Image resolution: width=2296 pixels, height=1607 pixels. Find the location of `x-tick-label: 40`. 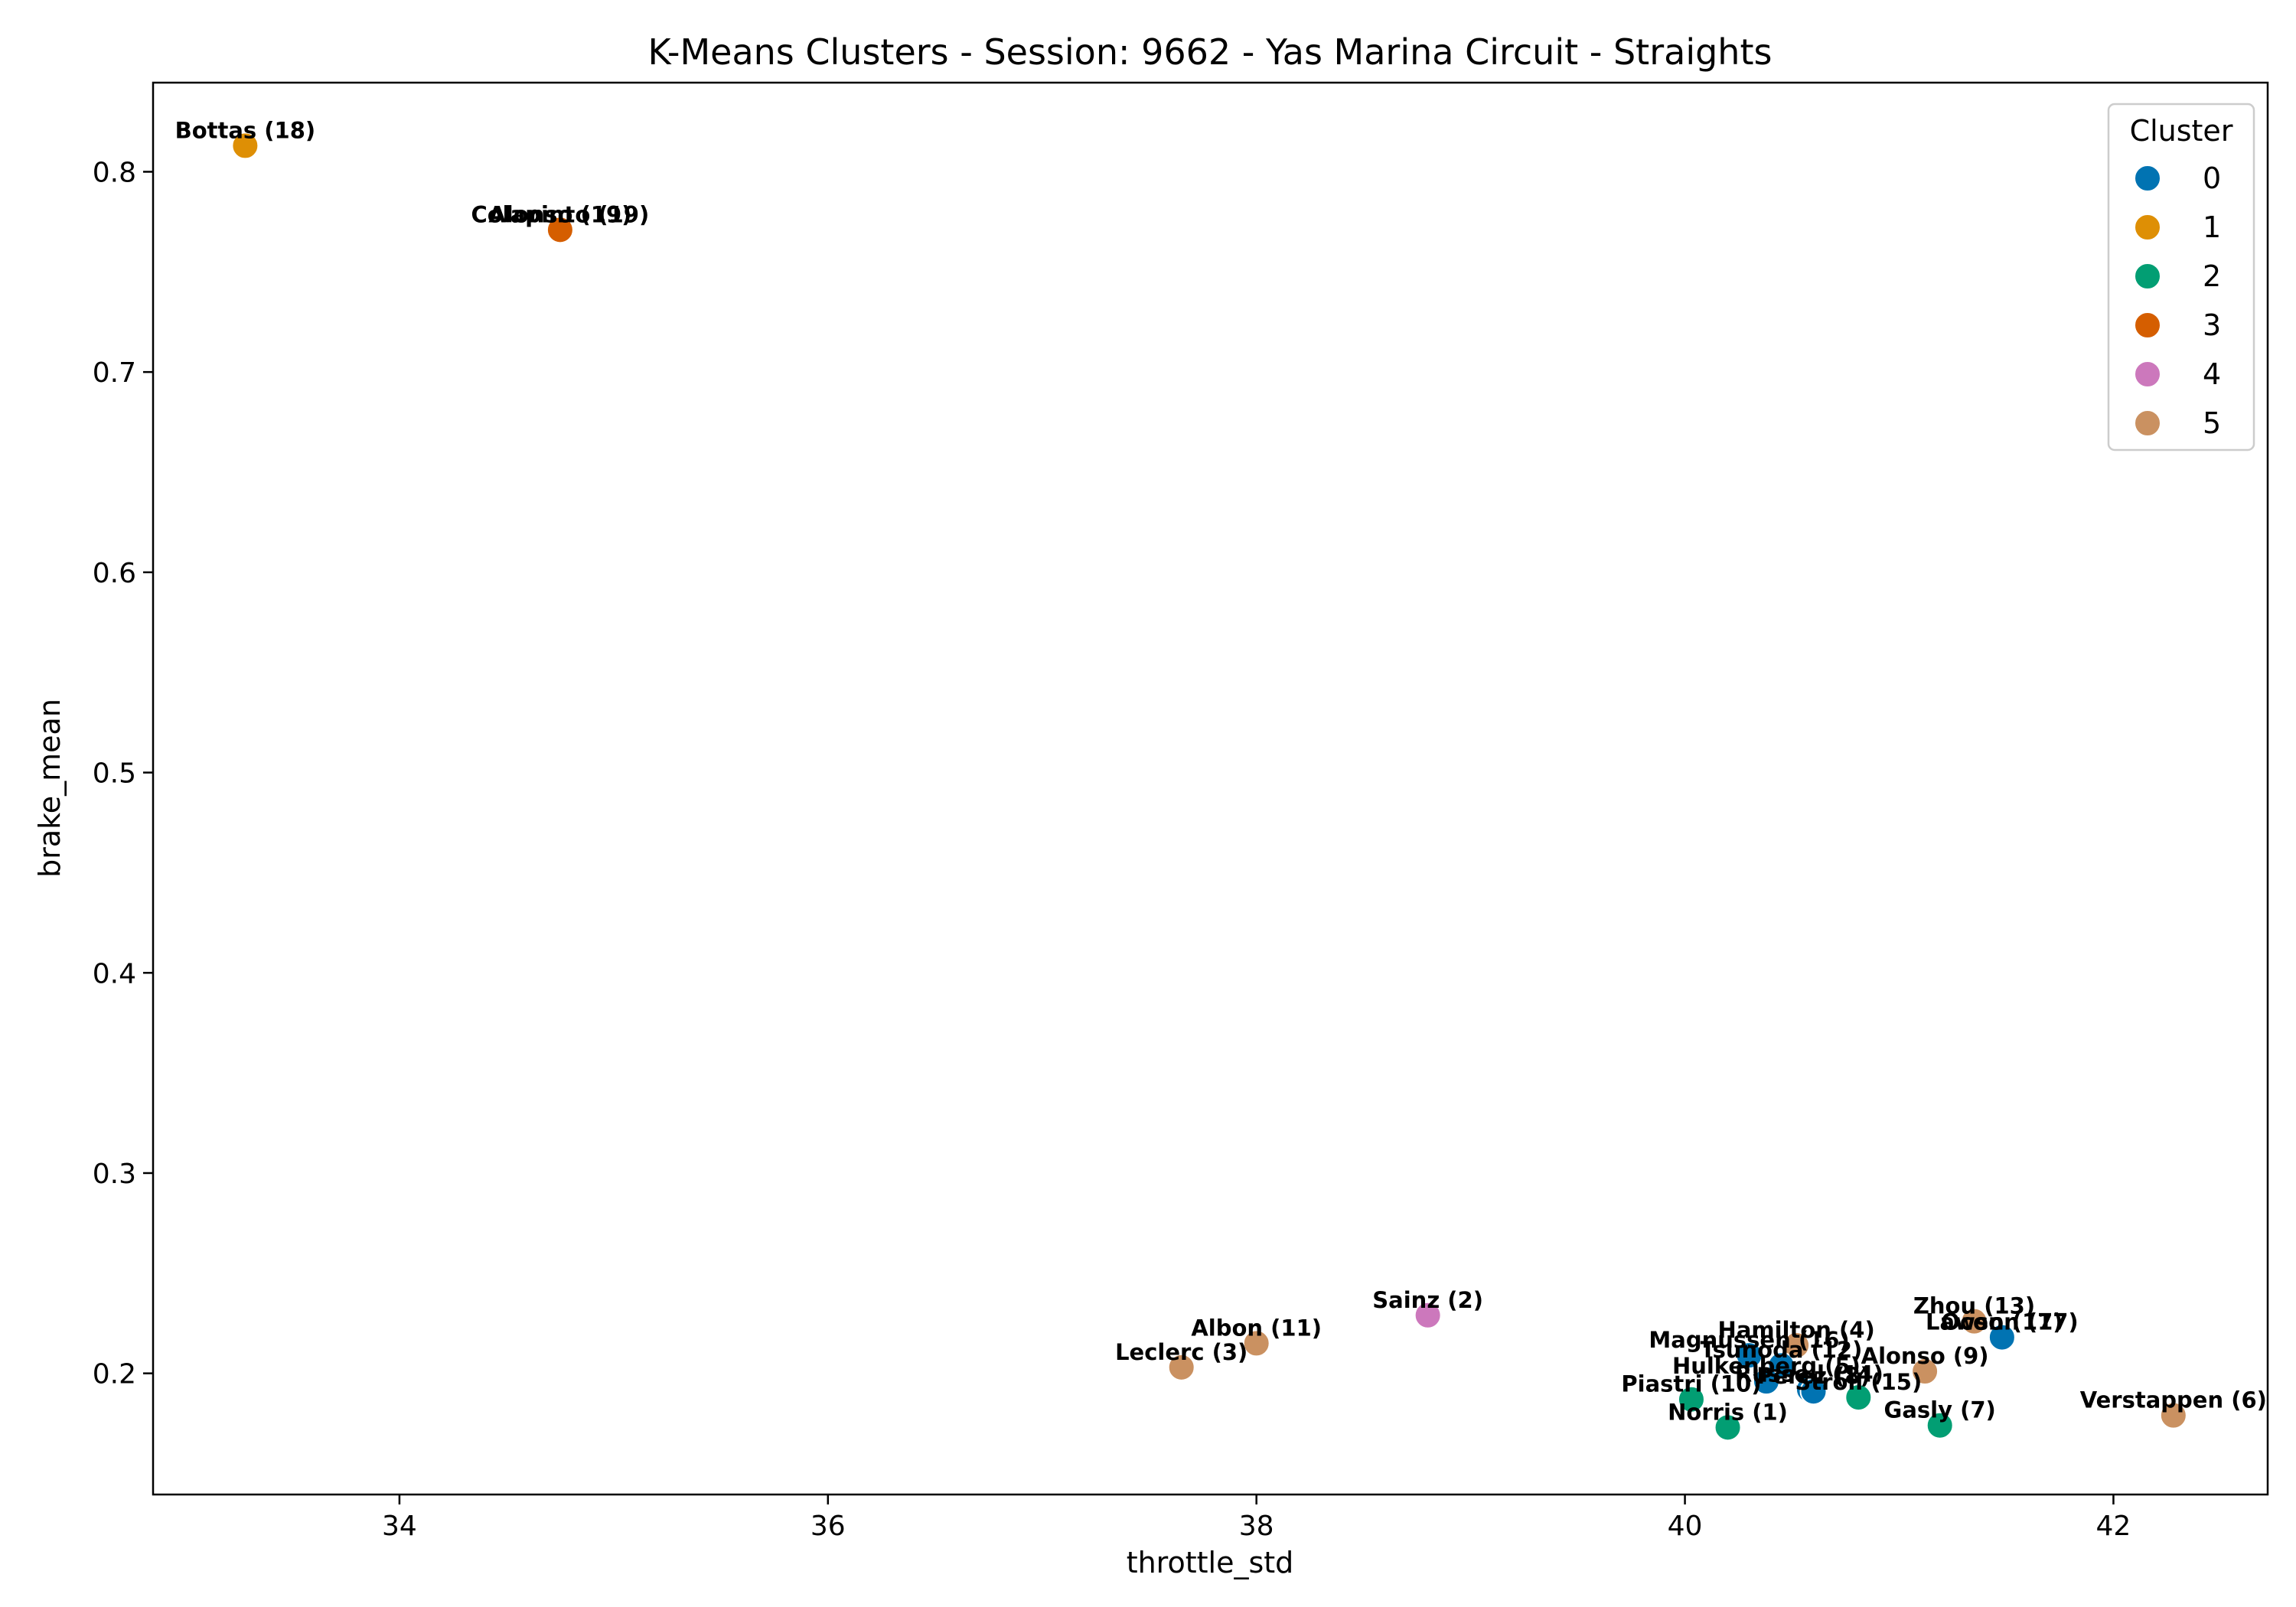

x-tick-label: 40 is located at coordinates (1685, 1526).